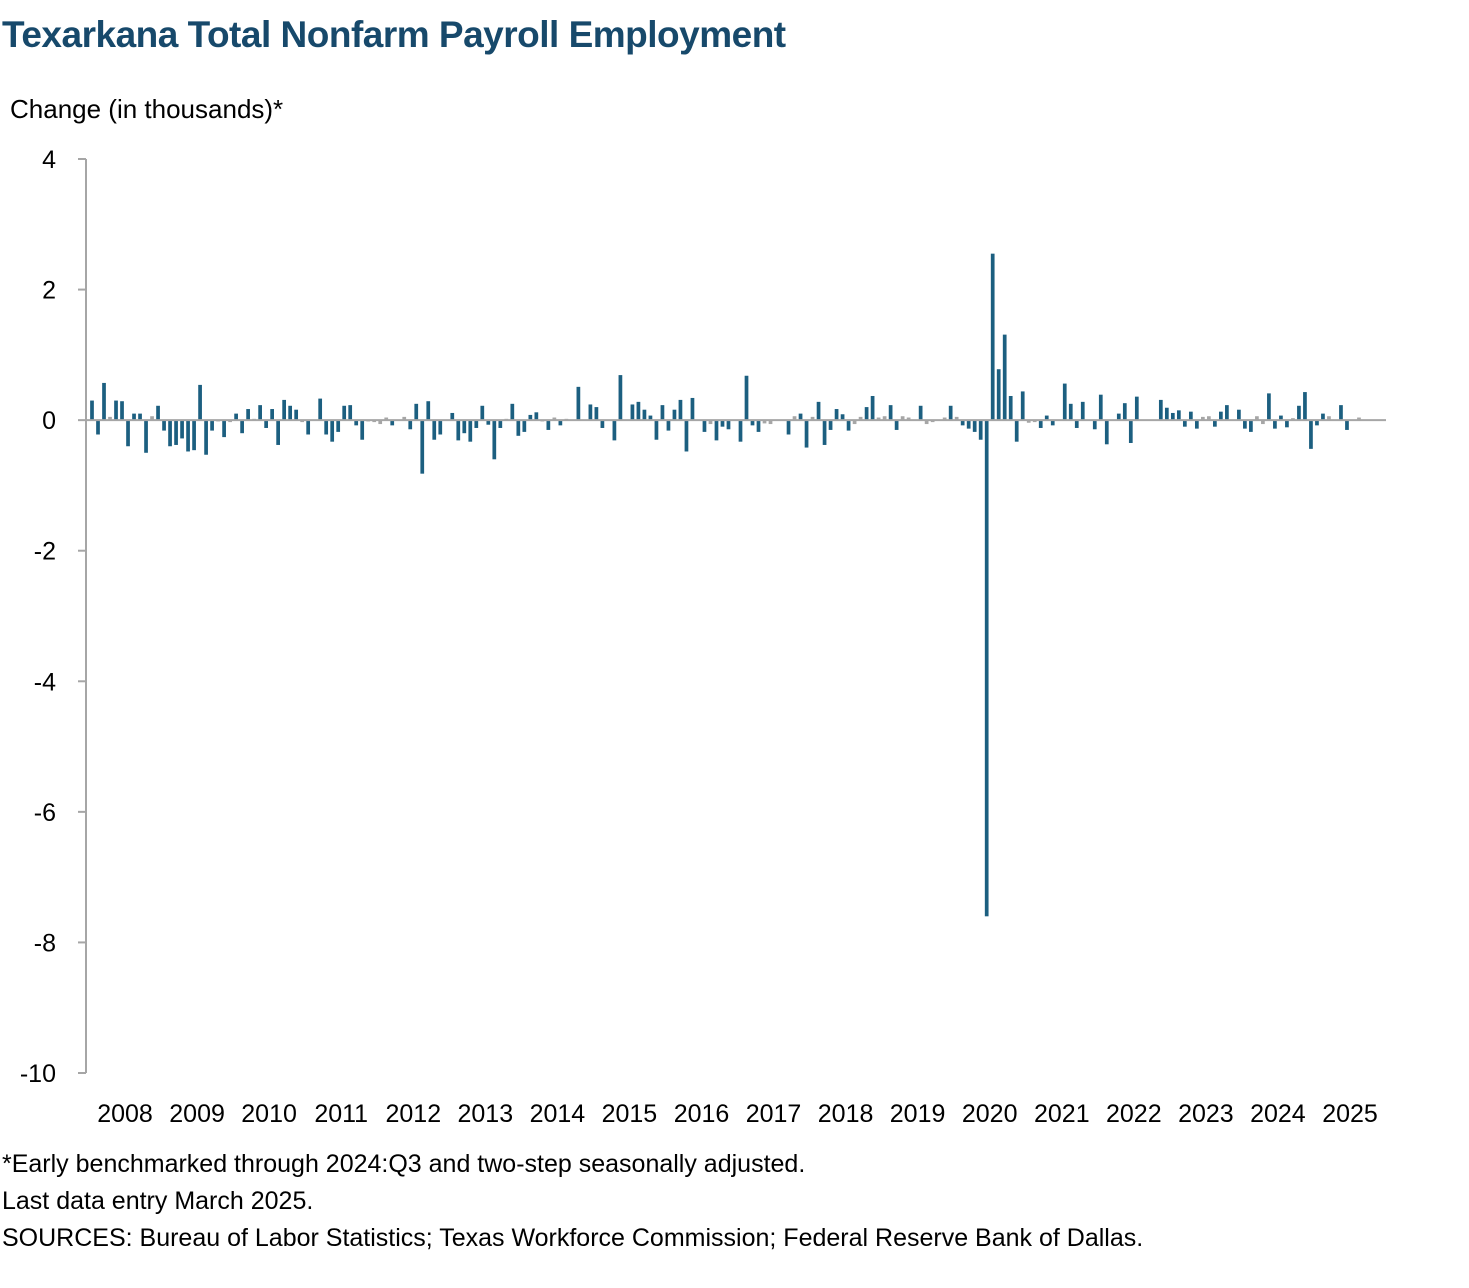 This screenshot has width=1469, height=1288. What do you see at coordinates (147, 109) in the screenshot?
I see `y-axis-label: Change (in thousands)*` at bounding box center [147, 109].